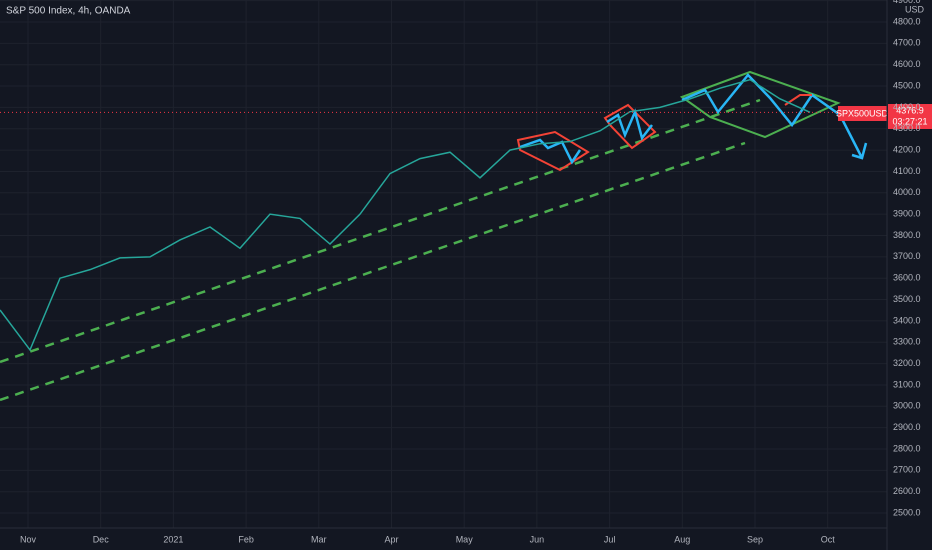 The image size is (932, 550). Describe the element at coordinates (907, 448) in the screenshot. I see `y-tick-label: 2800.0` at that location.